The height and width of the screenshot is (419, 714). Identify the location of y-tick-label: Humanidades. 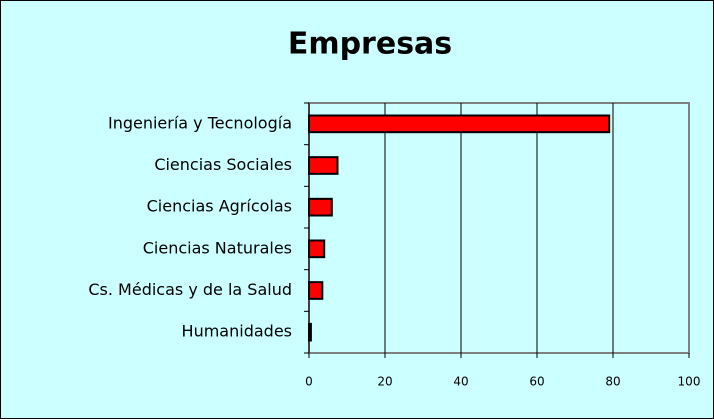
(237, 331).